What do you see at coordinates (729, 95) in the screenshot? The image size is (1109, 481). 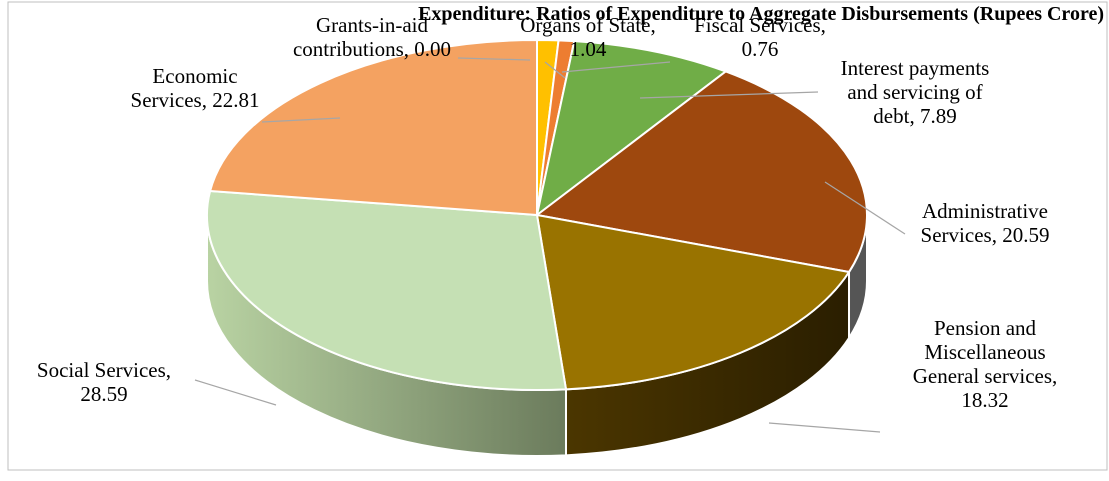 I see `leader-line-interest-payments-and-servicing-of-debt` at bounding box center [729, 95].